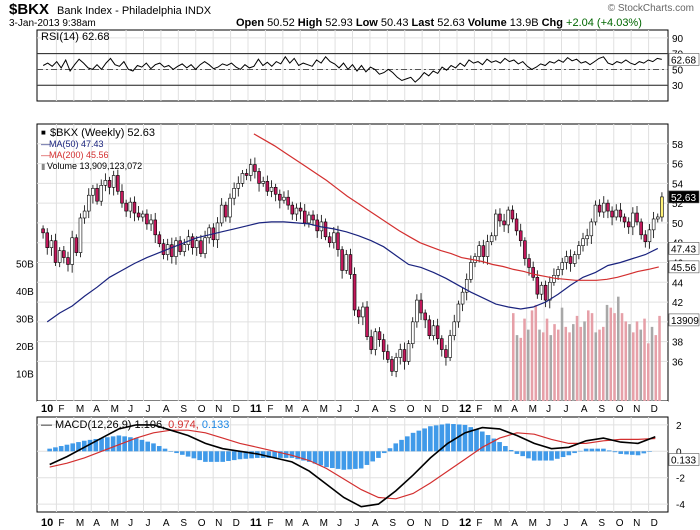 The image size is (700, 530). I want to click on price-axis-label: J, so click(148, 409).